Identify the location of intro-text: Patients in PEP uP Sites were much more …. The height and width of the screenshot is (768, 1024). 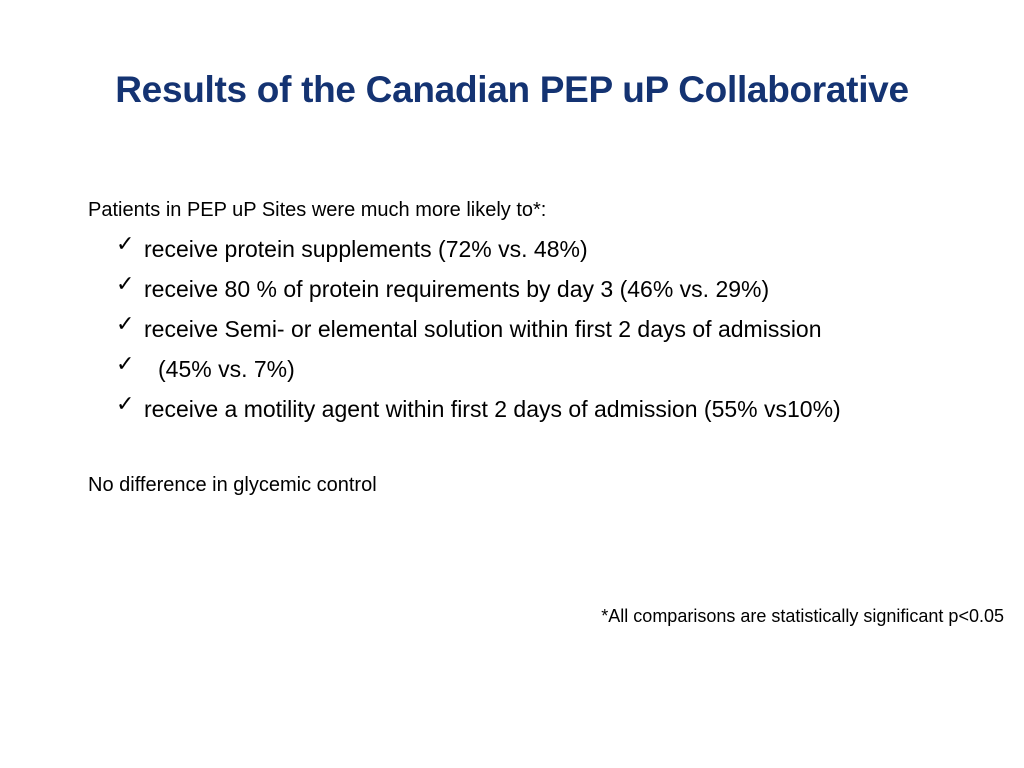
(317, 210).